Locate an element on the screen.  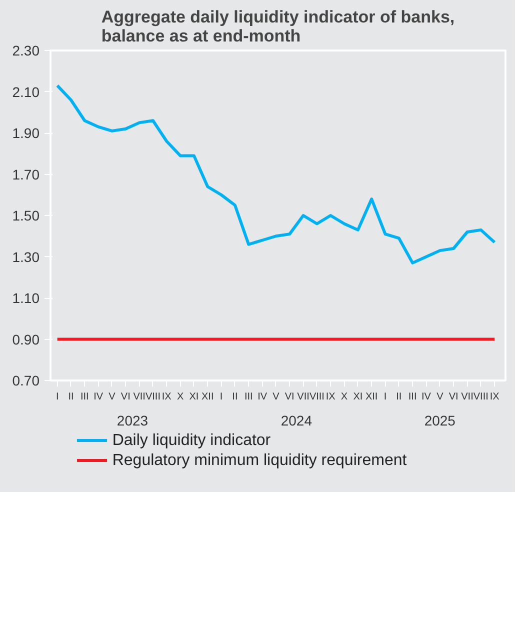
legend-label: Regulatory minimum liquidity requirement is located at coordinates (260, 460).